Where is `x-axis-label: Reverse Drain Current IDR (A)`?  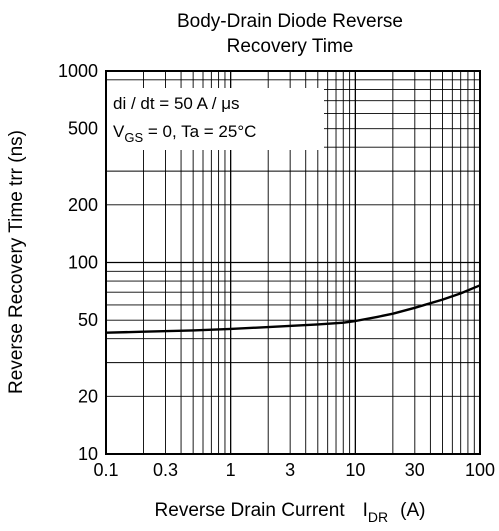
x-axis-label: Reverse Drain Current IDR (A) is located at coordinates (290, 512).